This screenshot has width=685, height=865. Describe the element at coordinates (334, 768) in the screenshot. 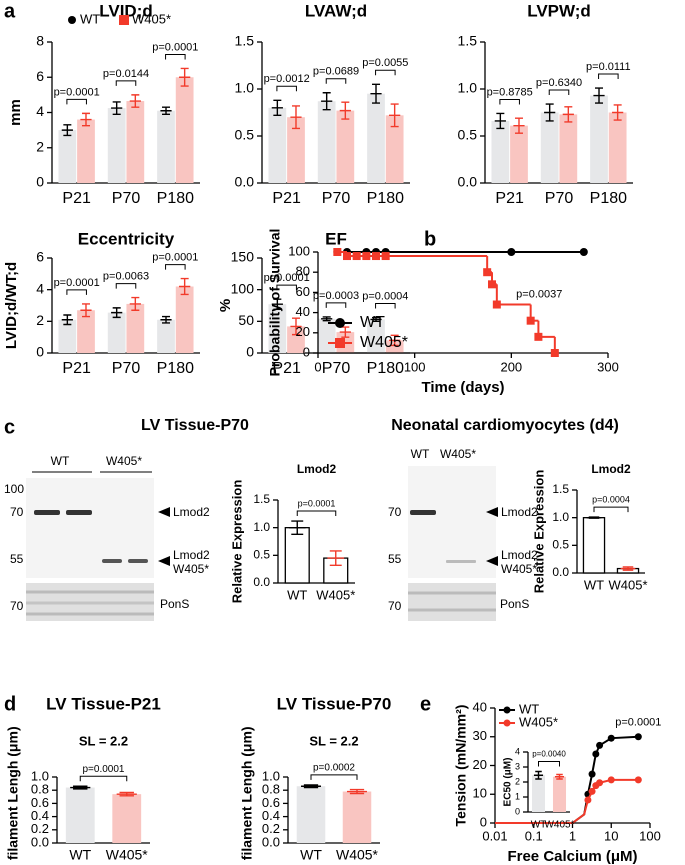

I see `p-value: p=0.0002` at that location.